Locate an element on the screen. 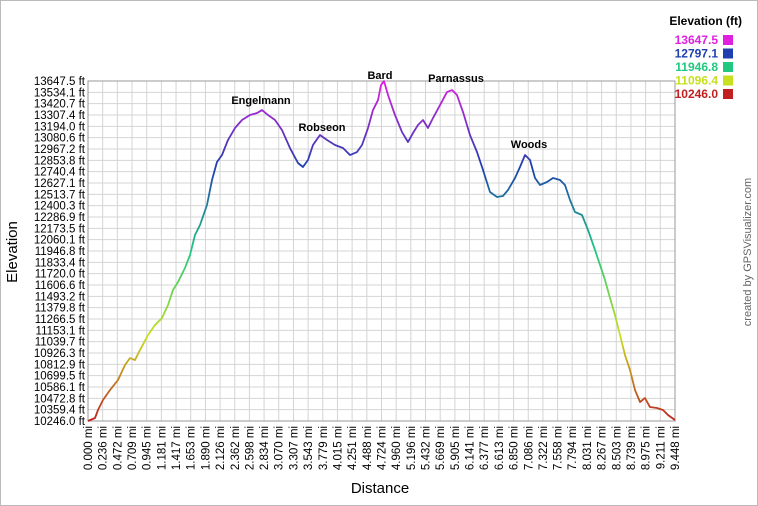  peak-annotation: Woods is located at coordinates (529, 145).